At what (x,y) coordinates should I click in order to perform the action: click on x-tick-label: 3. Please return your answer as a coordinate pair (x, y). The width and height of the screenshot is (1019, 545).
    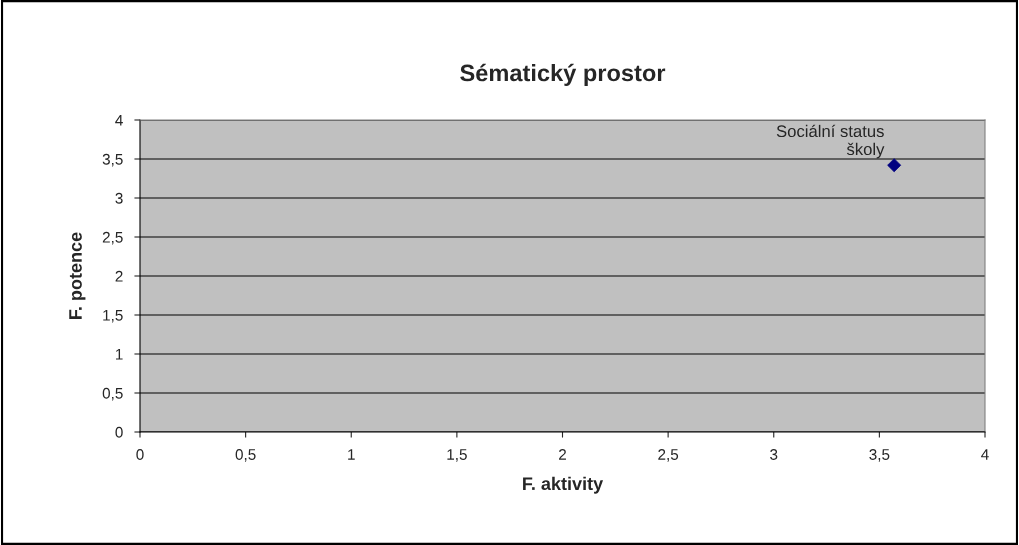
    Looking at the image, I should click on (774, 454).